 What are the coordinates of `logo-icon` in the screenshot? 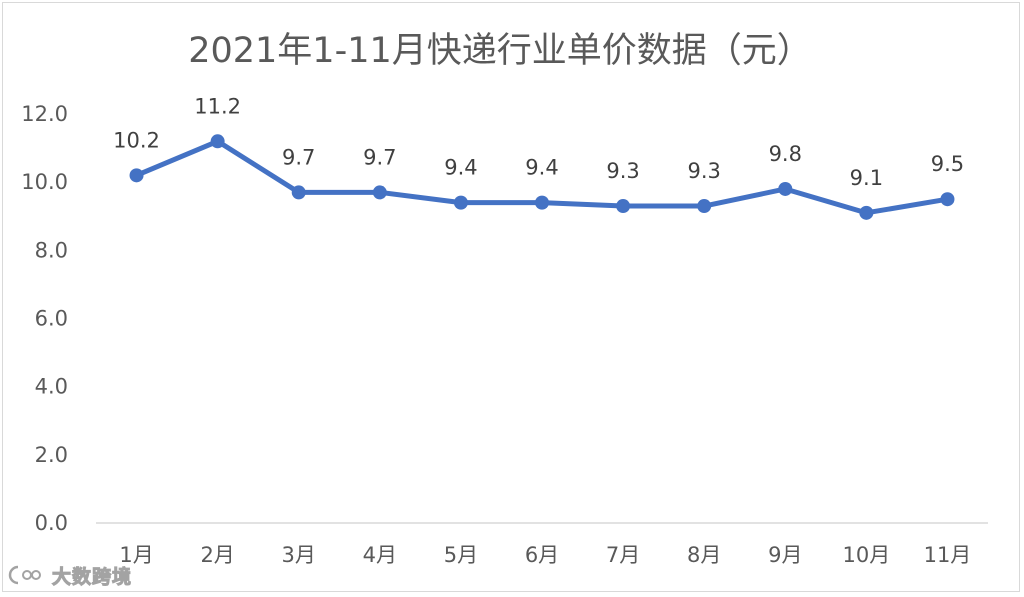 It's located at (24, 575).